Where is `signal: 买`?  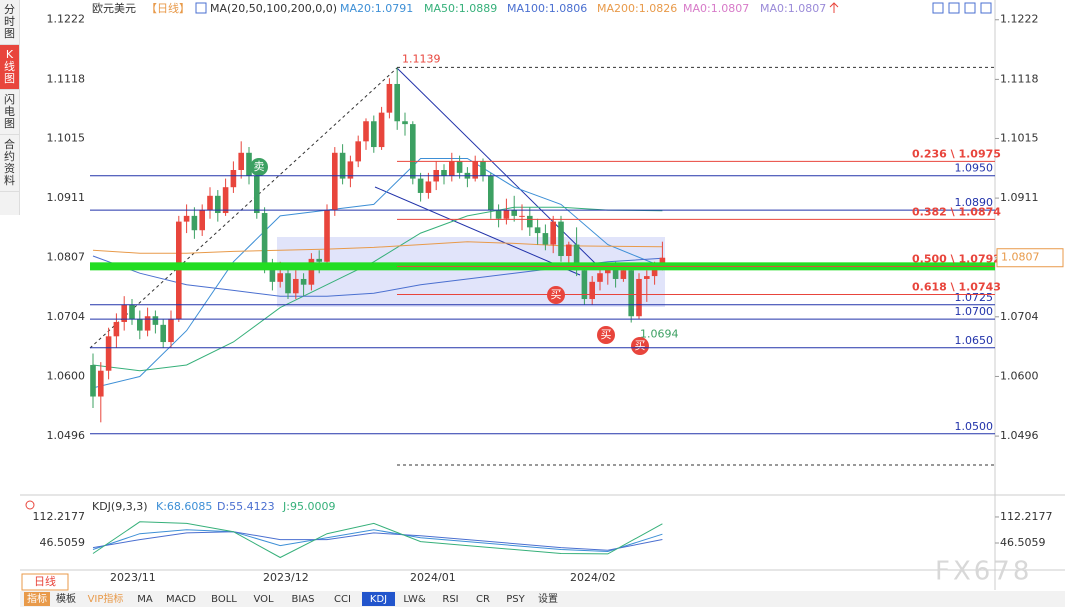
signal: 买 is located at coordinates (640, 346).